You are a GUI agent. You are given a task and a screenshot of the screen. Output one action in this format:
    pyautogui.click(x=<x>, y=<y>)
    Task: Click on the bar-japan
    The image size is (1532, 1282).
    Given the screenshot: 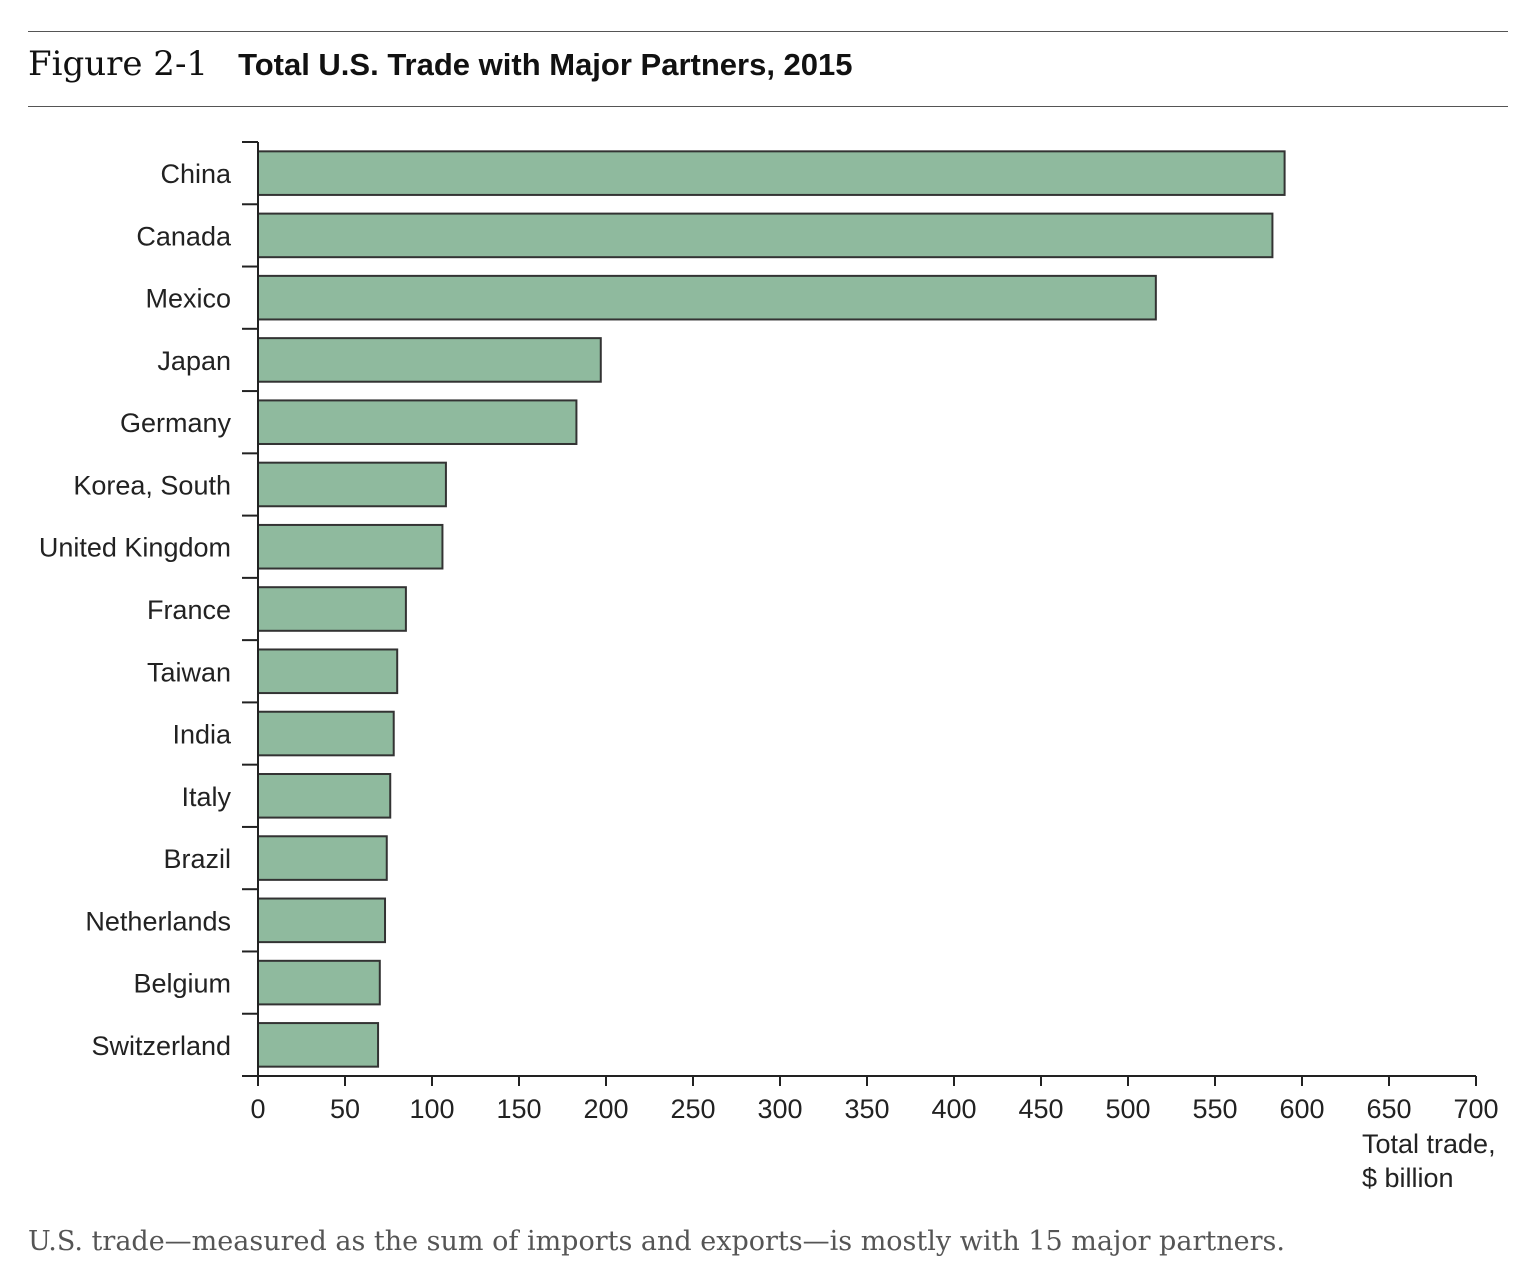 What is the action you would take?
    pyautogui.click(x=429, y=360)
    